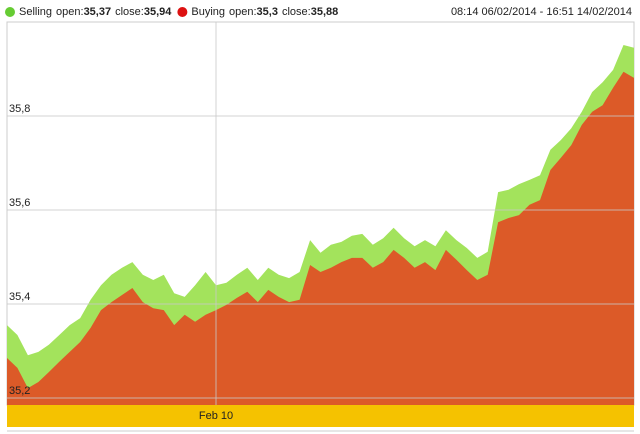  I want to click on legend-name: Buying, so click(208, 12).